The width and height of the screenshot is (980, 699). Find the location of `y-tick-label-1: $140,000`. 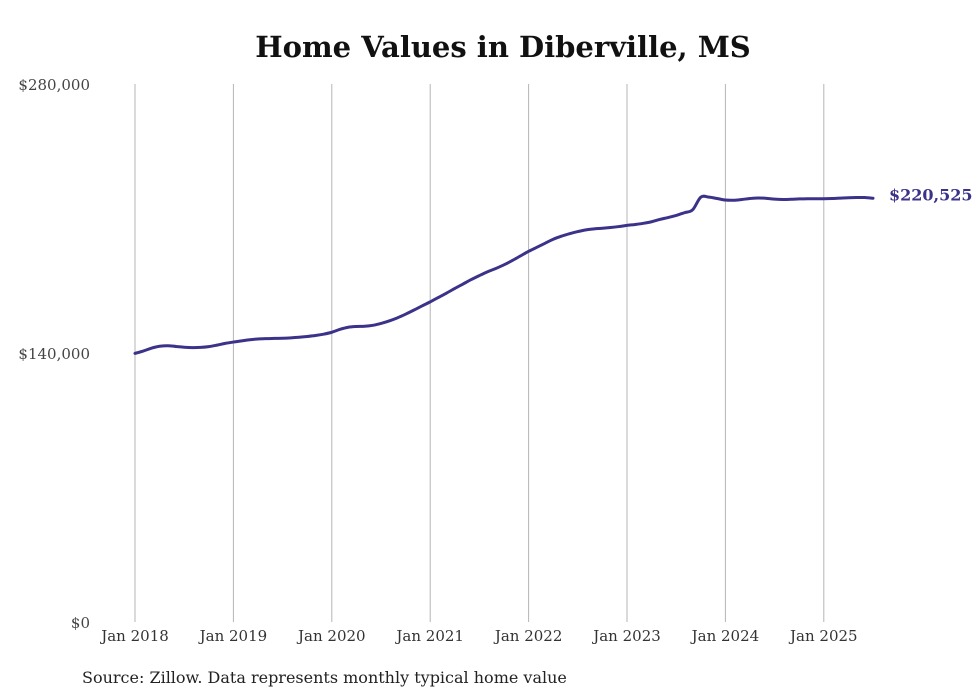

y-tick-label-1: $140,000 is located at coordinates (54, 354).